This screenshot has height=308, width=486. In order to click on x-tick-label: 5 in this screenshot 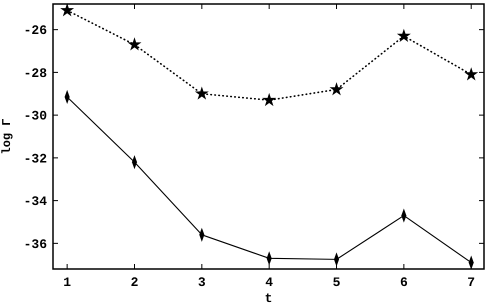, I will do `click(336, 282)`.